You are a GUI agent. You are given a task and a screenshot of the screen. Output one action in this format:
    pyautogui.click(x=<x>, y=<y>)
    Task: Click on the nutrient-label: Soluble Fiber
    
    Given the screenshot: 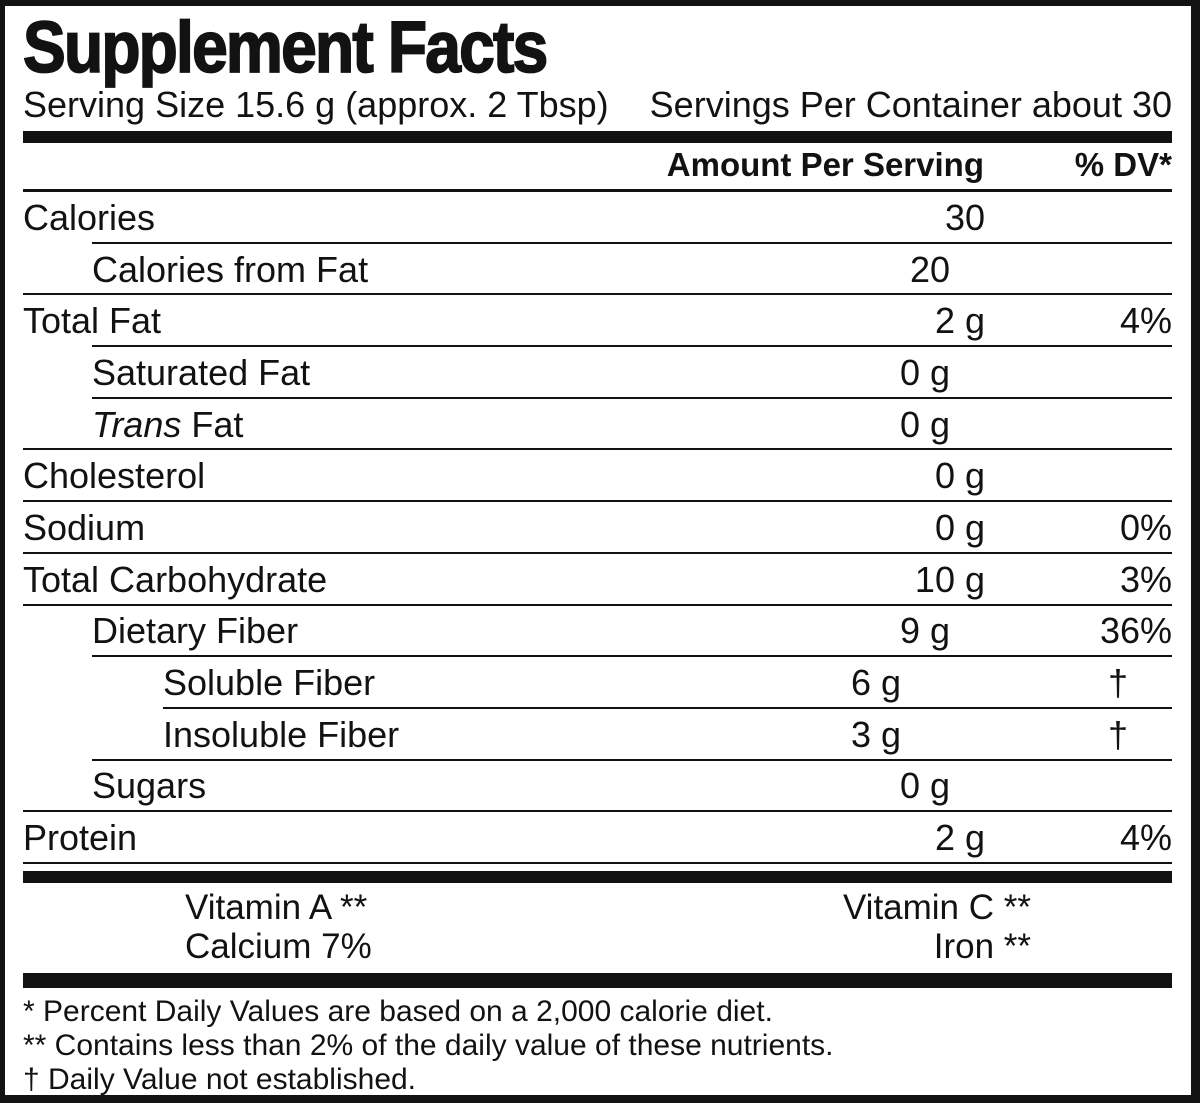 What is the action you would take?
    pyautogui.click(x=269, y=683)
    